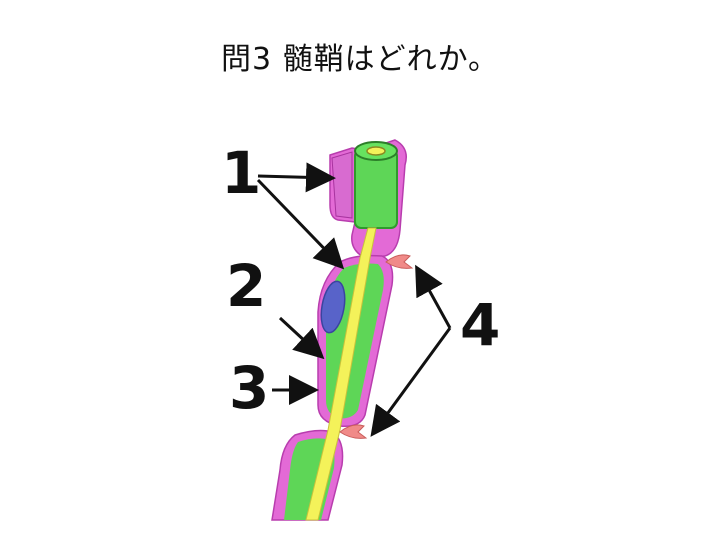  I want to click on label-3: 3, so click(249, 388).